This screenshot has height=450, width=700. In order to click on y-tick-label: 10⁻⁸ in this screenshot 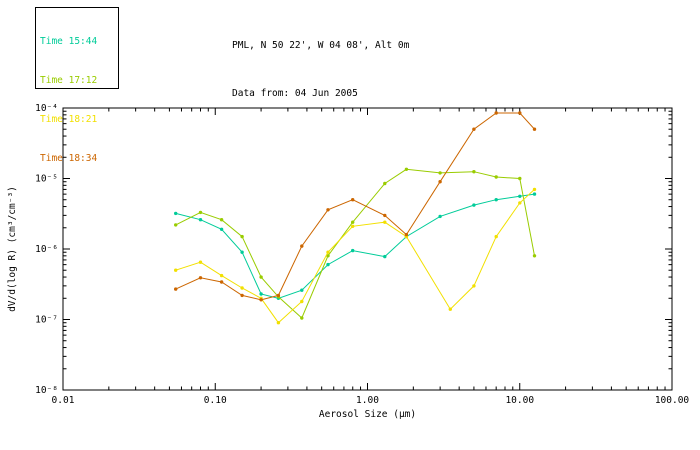, I will do `click(46, 390)`.